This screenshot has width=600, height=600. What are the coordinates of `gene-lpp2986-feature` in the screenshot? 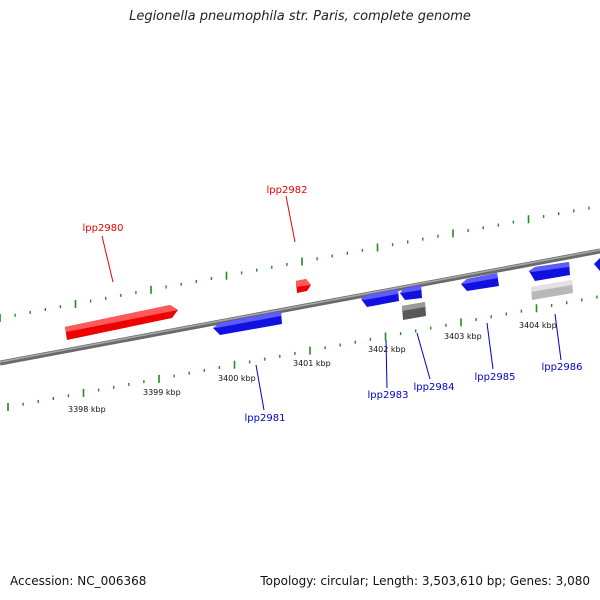 It's located at (549, 271).